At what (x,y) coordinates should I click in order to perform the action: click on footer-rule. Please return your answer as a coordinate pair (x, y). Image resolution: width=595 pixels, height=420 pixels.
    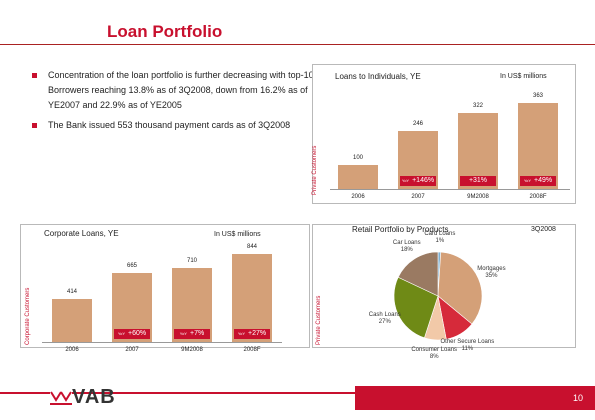
    Looking at the image, I should click on (297, 393).